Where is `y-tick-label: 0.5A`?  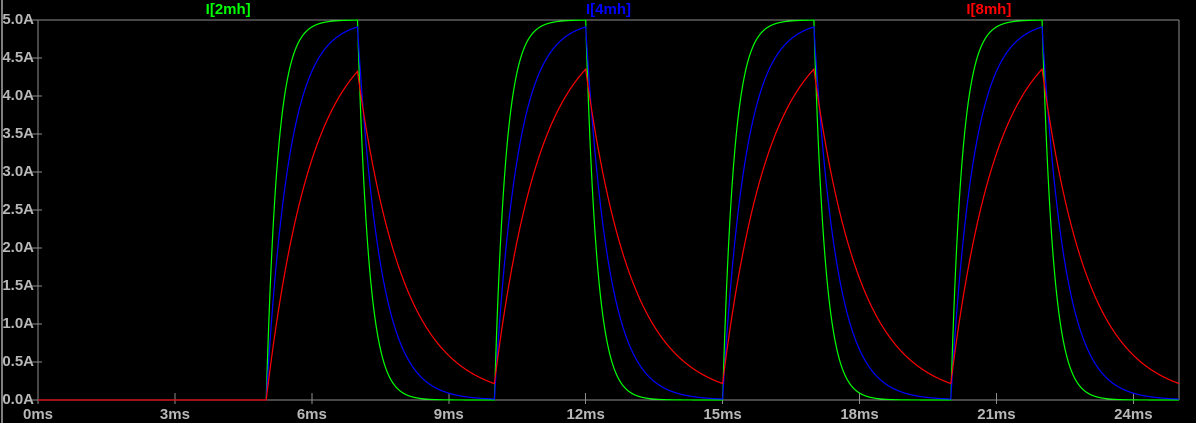
y-tick-label: 0.5A is located at coordinates (18, 361).